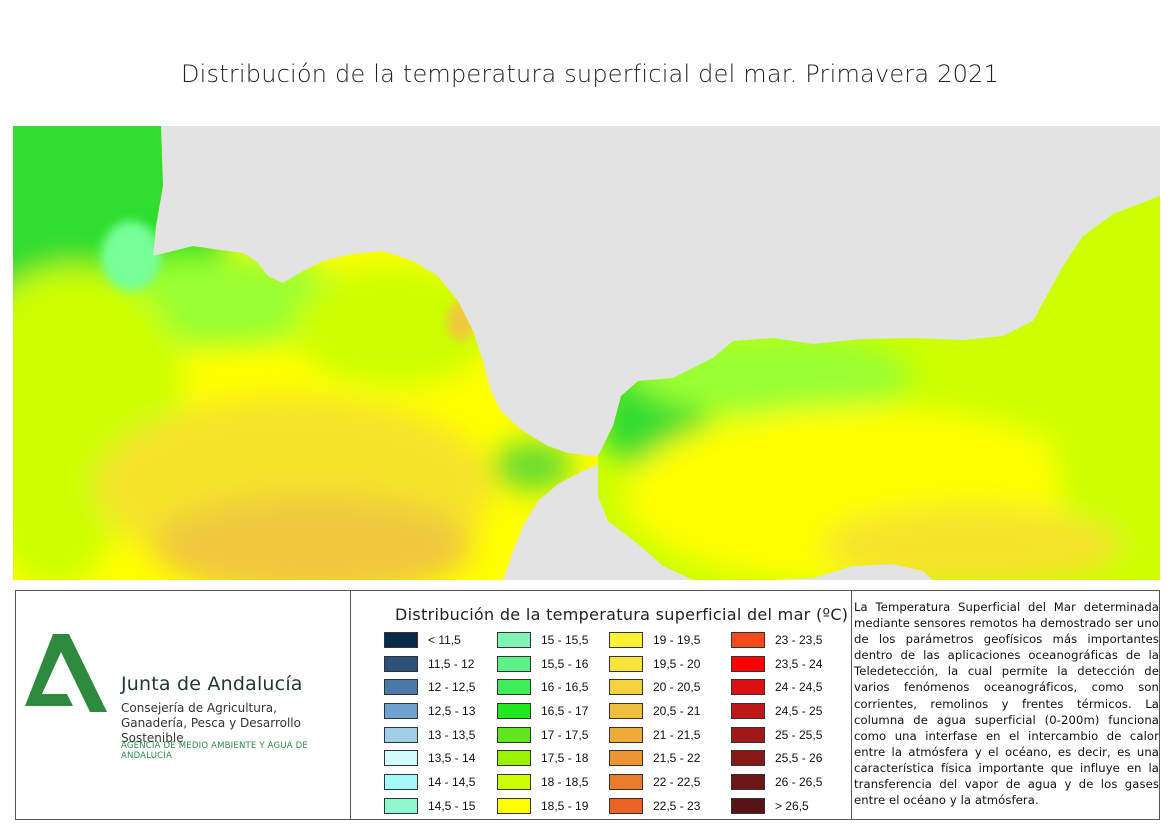 The image size is (1170, 827). Describe the element at coordinates (452, 781) in the screenshot. I see `legend-label: 14 - 14,5` at that location.